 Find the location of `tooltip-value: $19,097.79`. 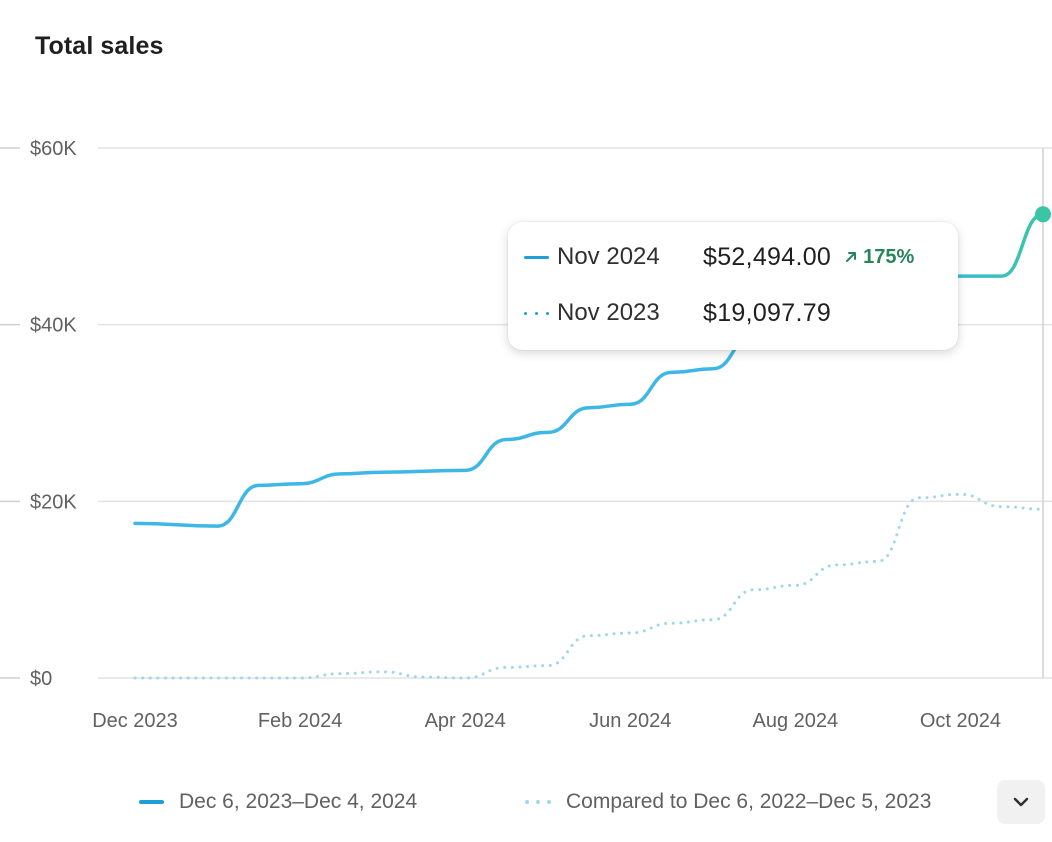

tooltip-value: $19,097.79 is located at coordinates (767, 312).